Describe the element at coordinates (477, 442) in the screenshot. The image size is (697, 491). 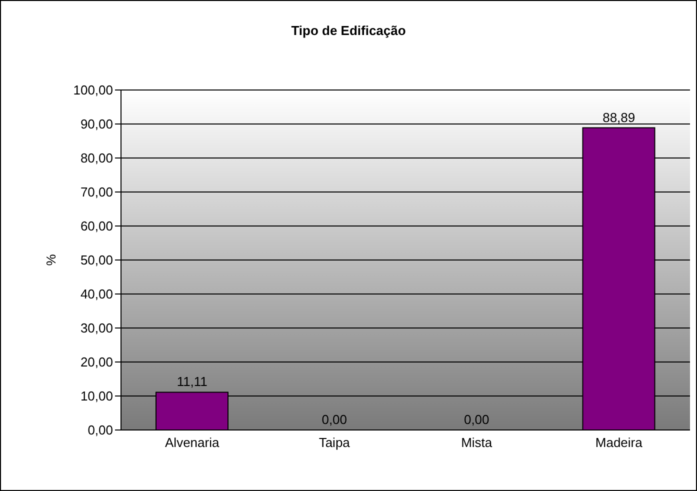
I see `x-tick-label: Mista` at that location.